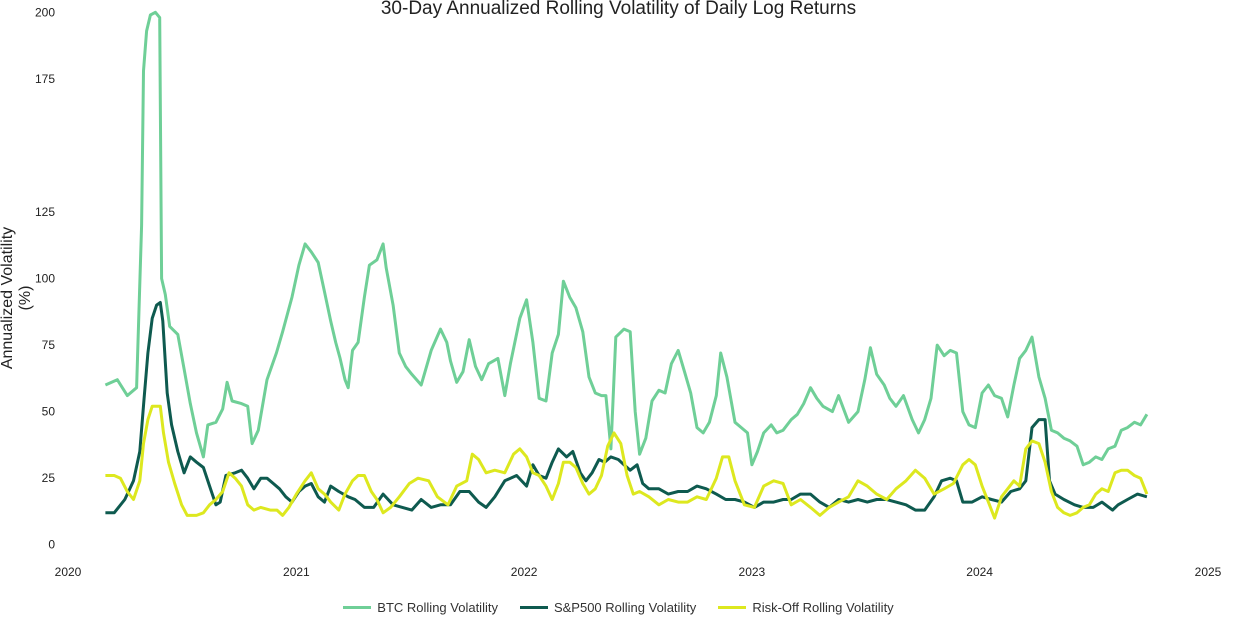  Describe the element at coordinates (45, 79) in the screenshot. I see `y-tick-label: 175` at that location.